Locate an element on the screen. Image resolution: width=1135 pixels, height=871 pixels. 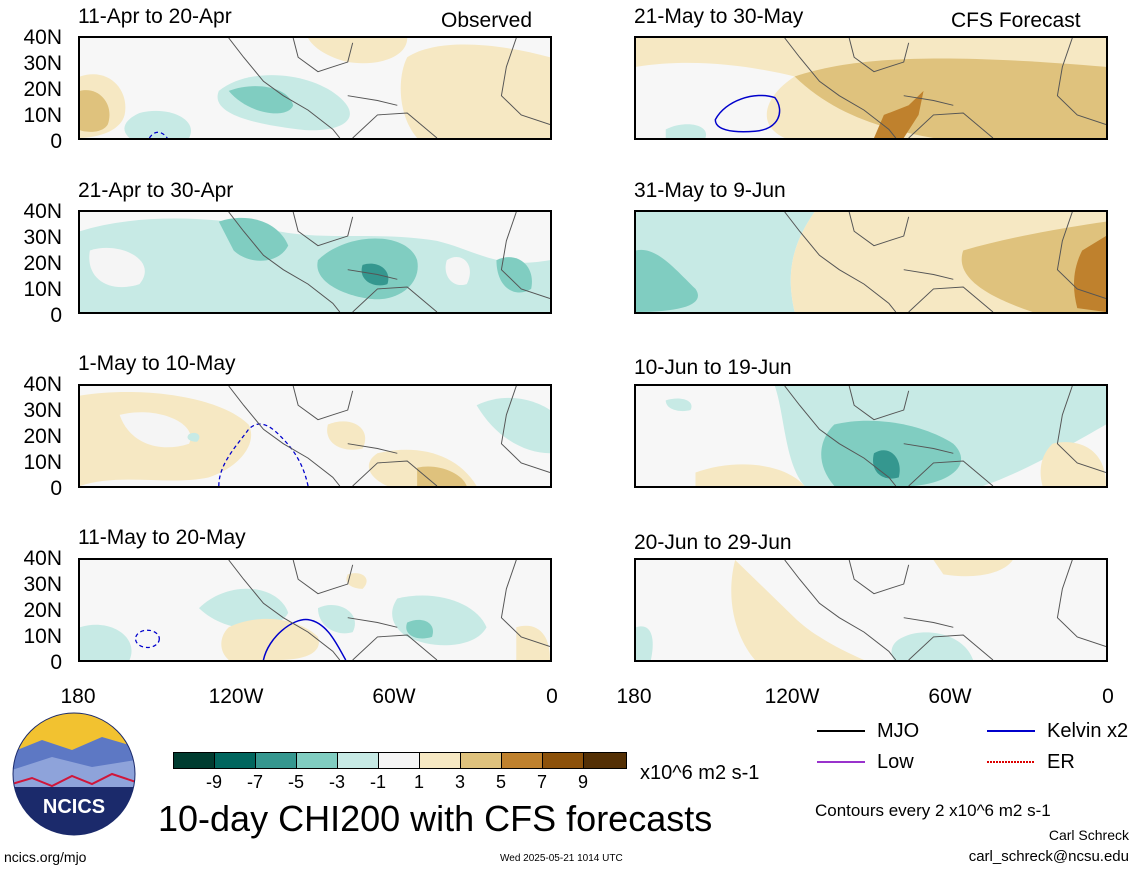
colorbar-tick-label: -7 is located at coordinates (255, 782).